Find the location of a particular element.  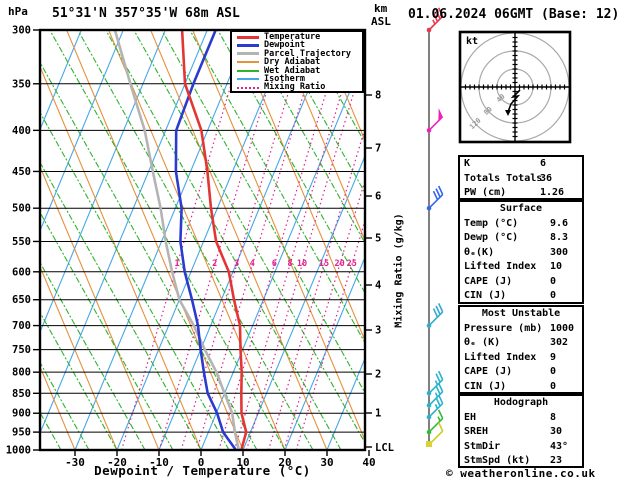

altitude-tick-label: 2 is located at coordinates (378, 375).